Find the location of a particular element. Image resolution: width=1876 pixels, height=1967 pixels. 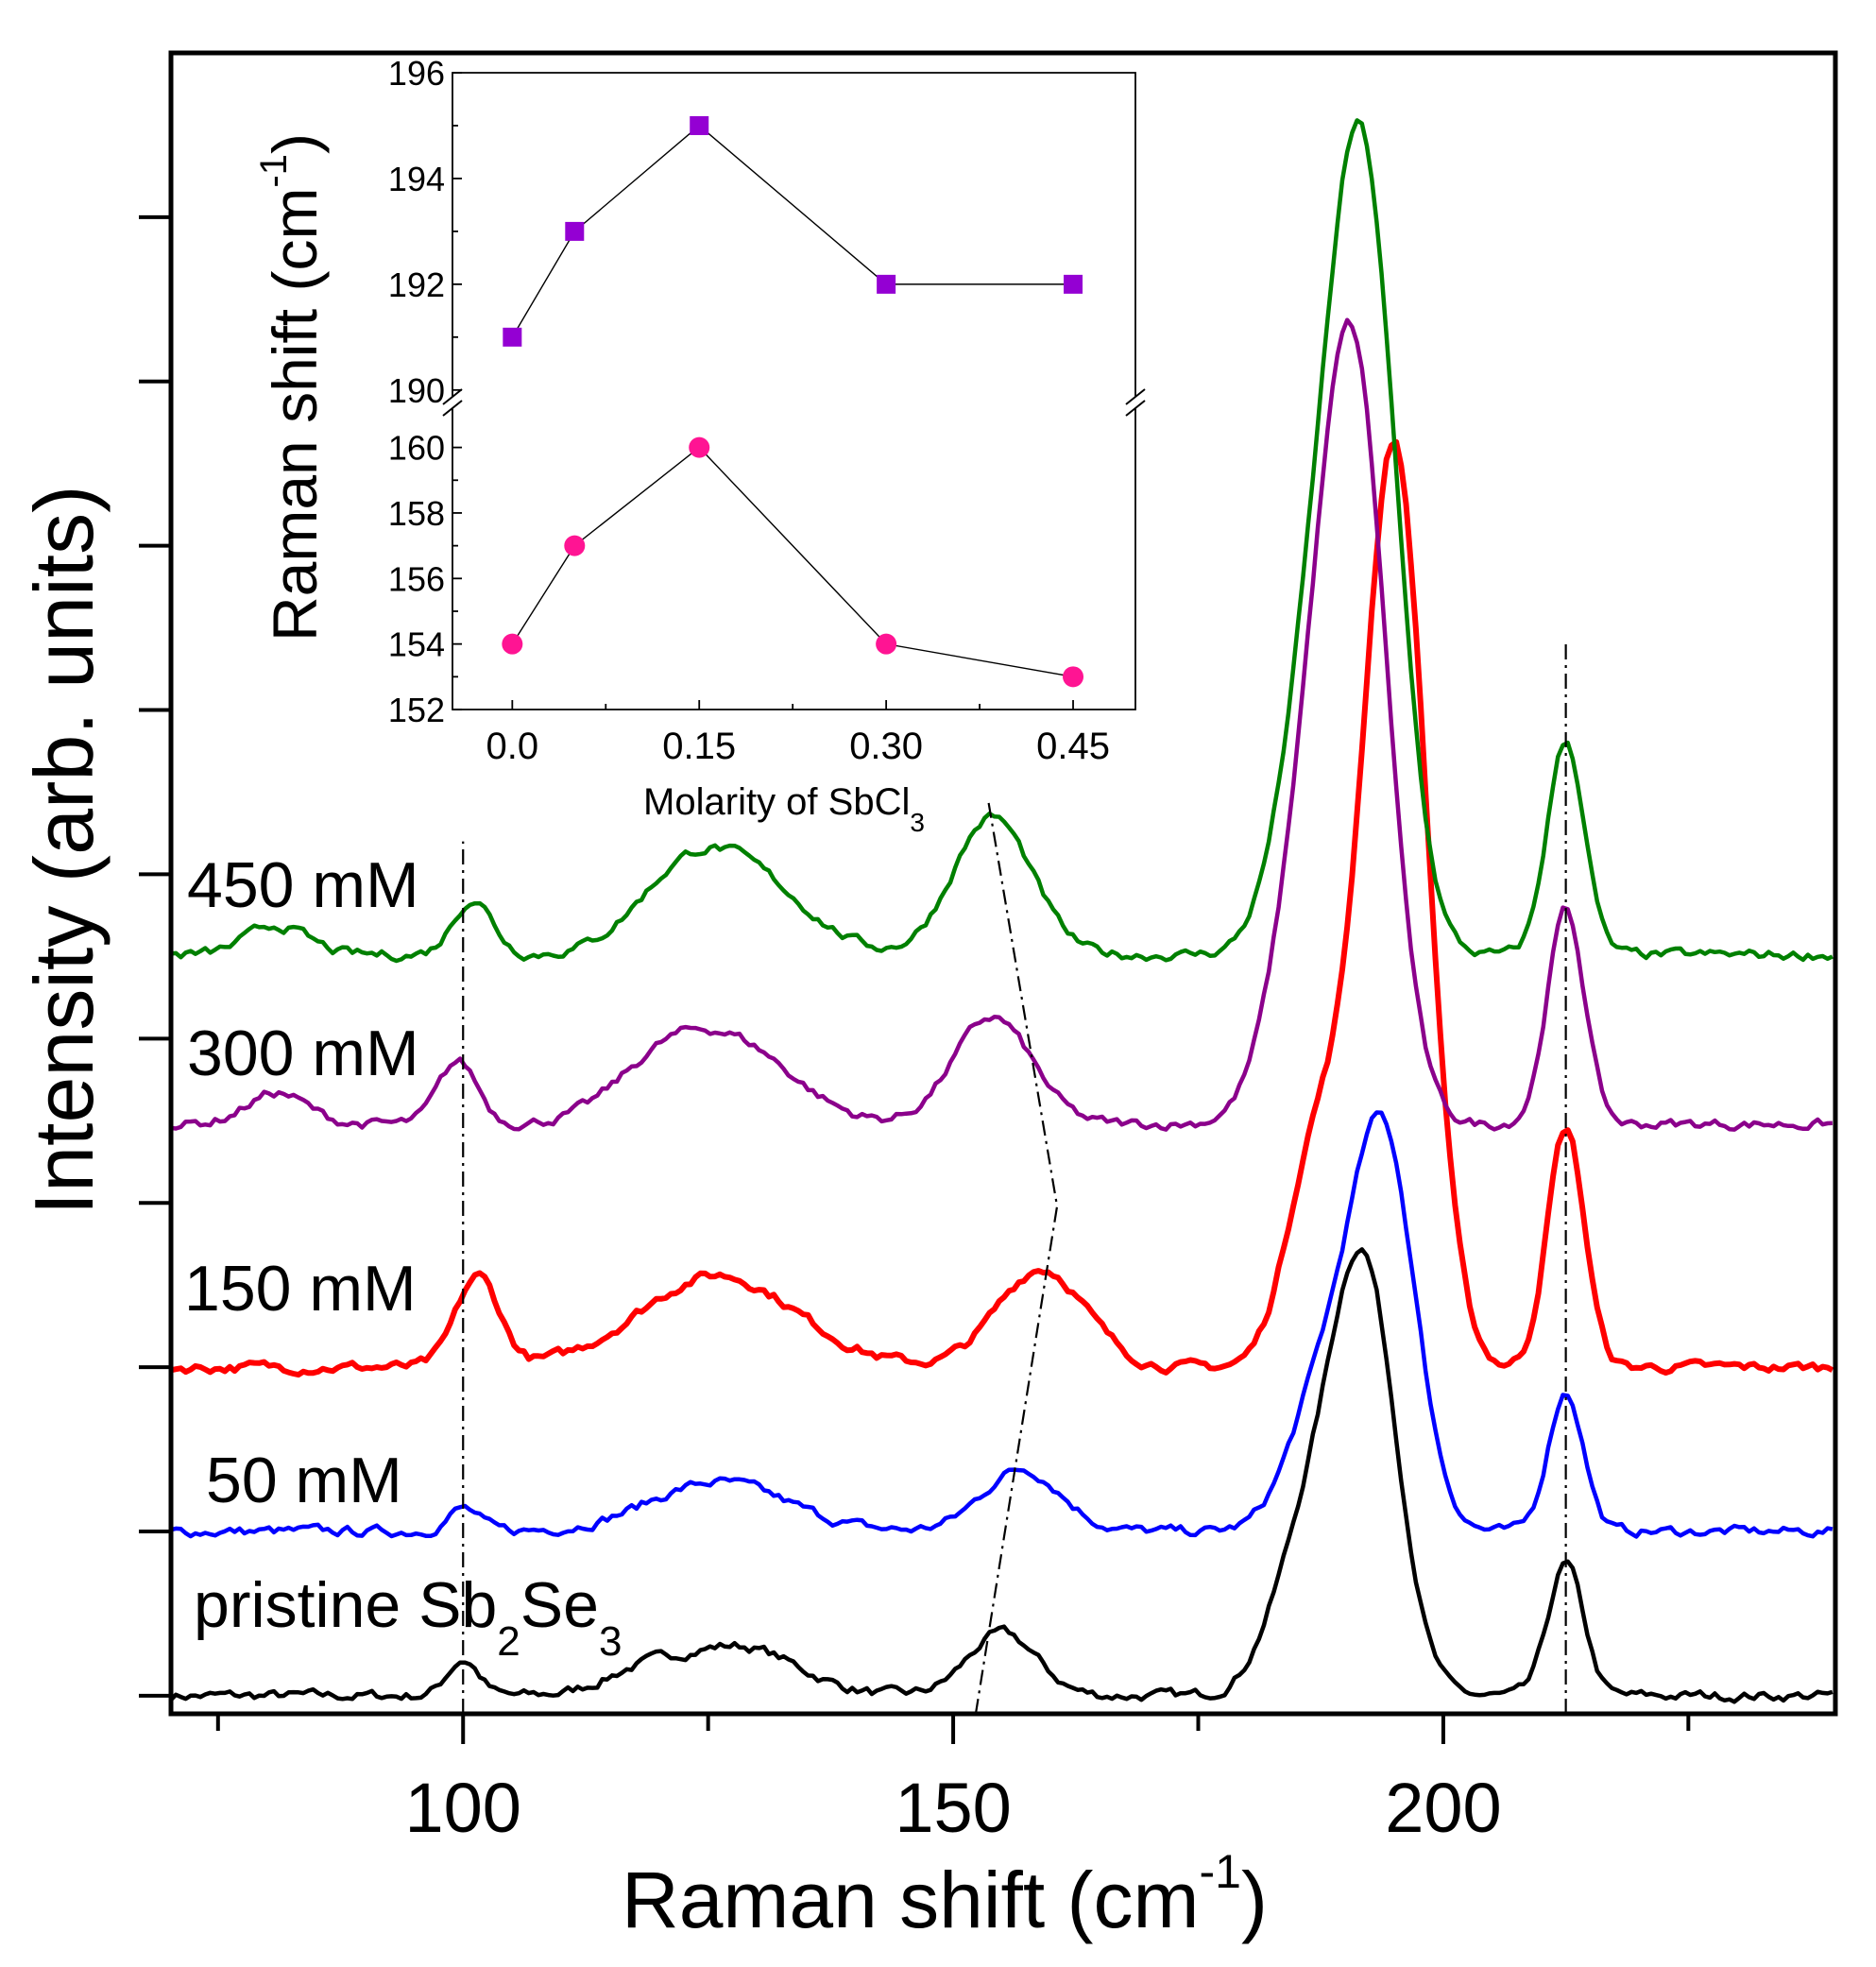

x-tick-label: 150 is located at coordinates (953, 1808).